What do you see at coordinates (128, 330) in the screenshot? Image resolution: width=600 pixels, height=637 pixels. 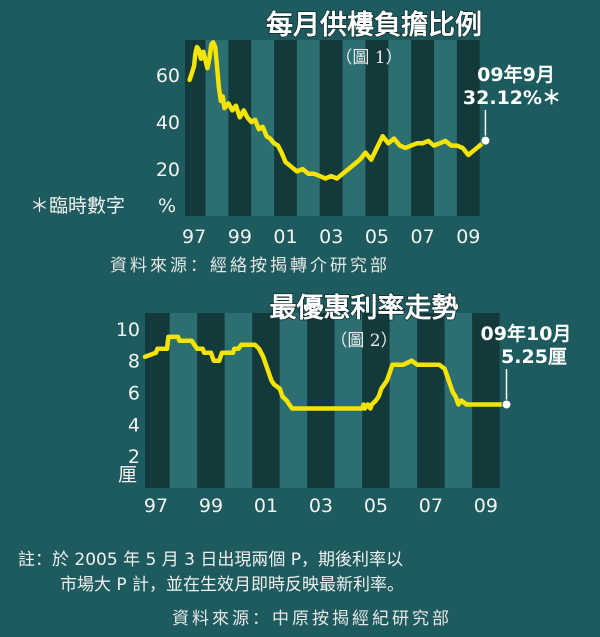 I see `y-tick-label: 10` at bounding box center [128, 330].